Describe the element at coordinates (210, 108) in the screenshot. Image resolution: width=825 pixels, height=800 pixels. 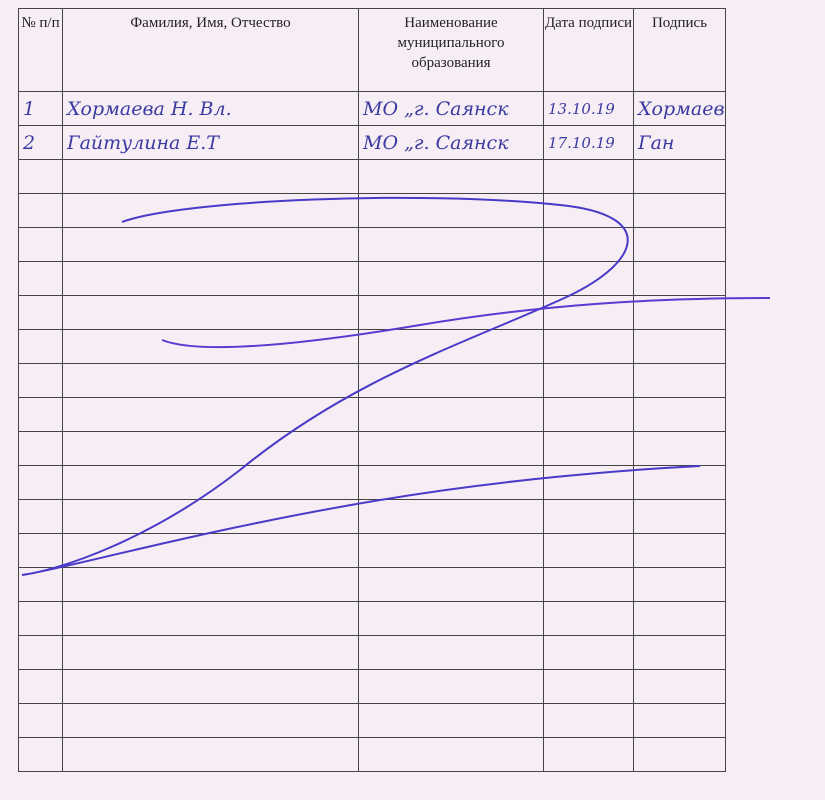
I see `row-name: Хормаева Н. Вл.` at that location.